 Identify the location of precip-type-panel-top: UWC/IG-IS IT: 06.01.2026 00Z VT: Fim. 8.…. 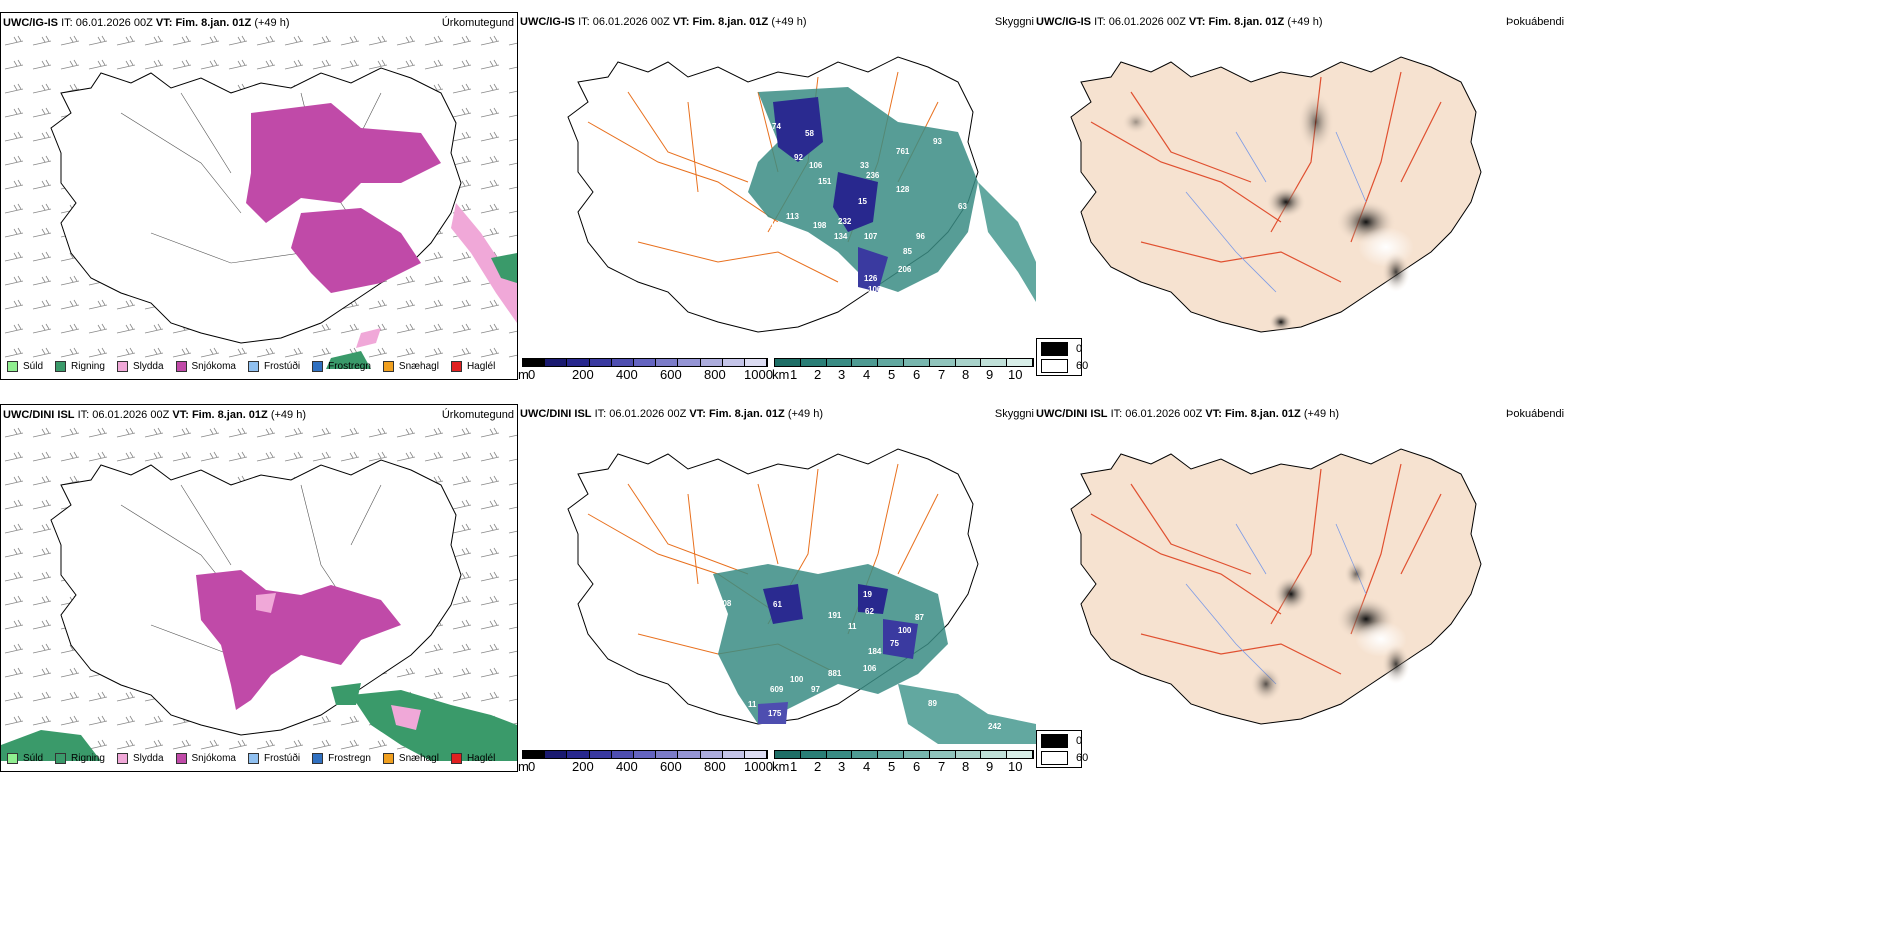
(259, 196).